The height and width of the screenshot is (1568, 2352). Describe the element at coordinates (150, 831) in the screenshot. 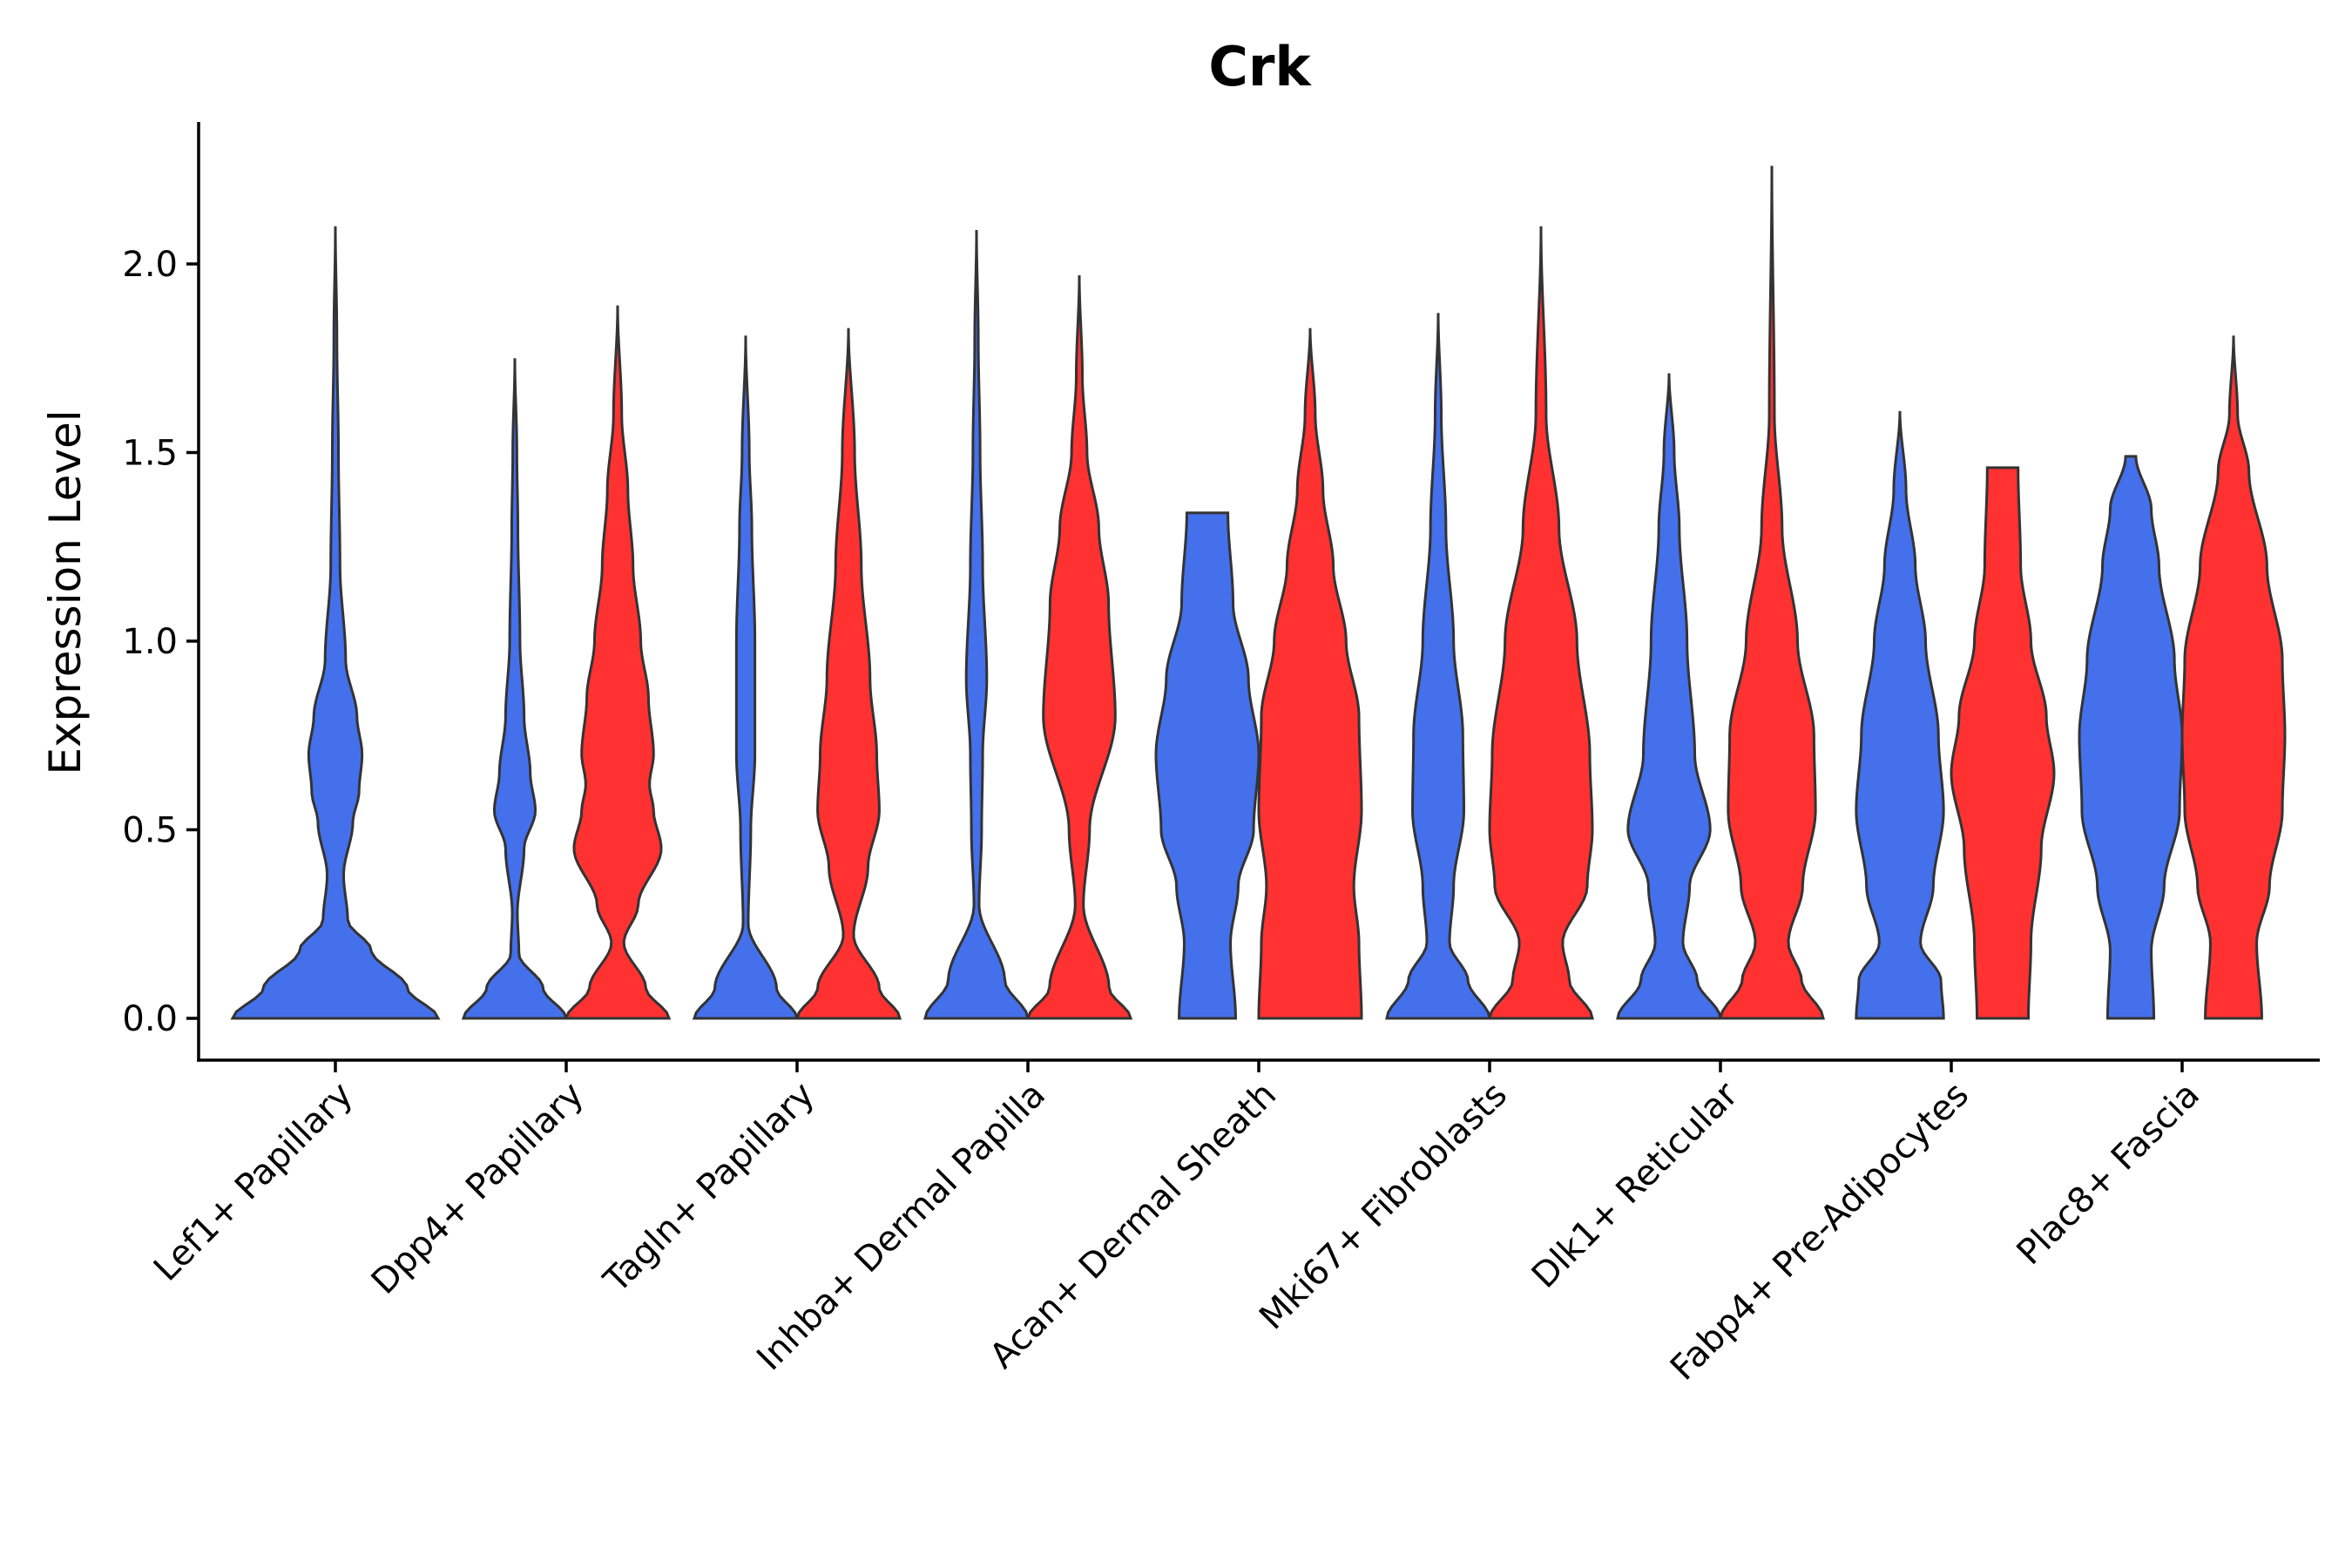

I see `y-tick-label: 0.5` at that location.